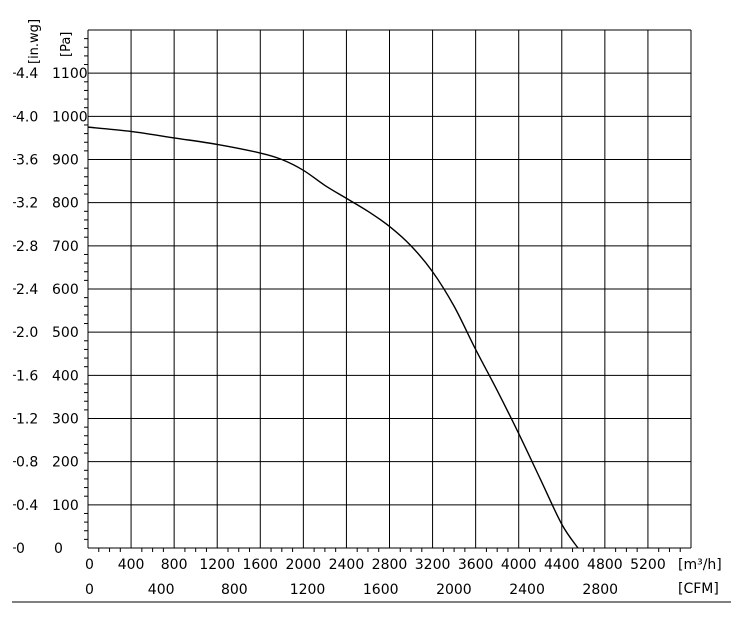 Image resolution: width=737 pixels, height=625 pixels. What do you see at coordinates (698, 589) in the screenshot?
I see `x-axis-label-secondary: [CFM]` at bounding box center [698, 589].